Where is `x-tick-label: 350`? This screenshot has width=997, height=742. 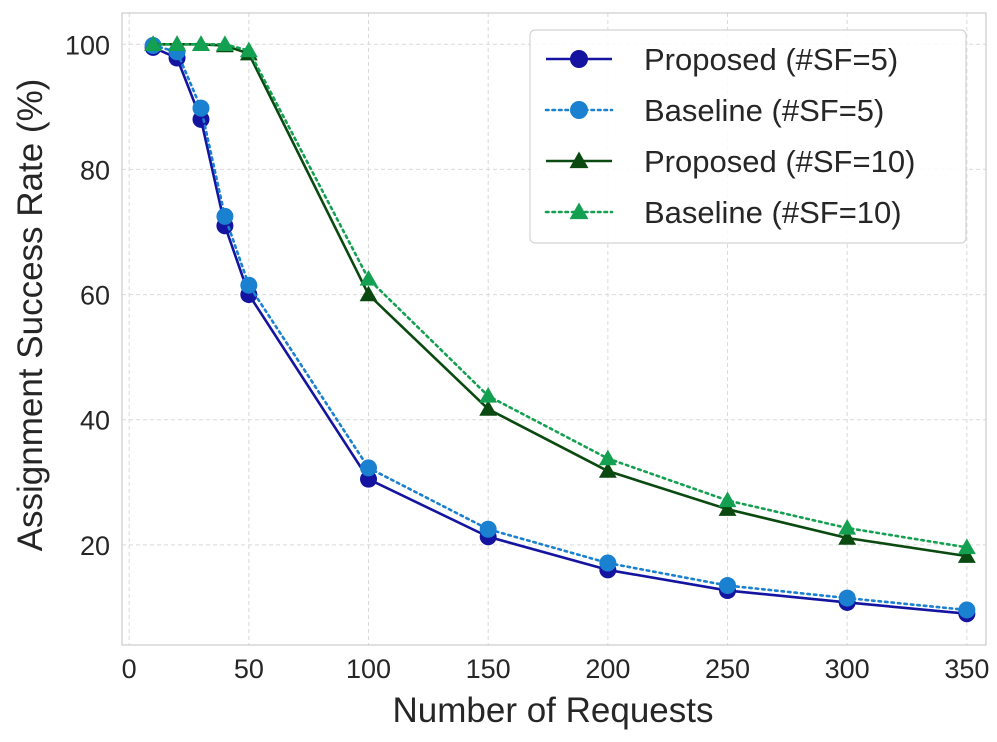 x-tick-label: 350 is located at coordinates (966, 669).